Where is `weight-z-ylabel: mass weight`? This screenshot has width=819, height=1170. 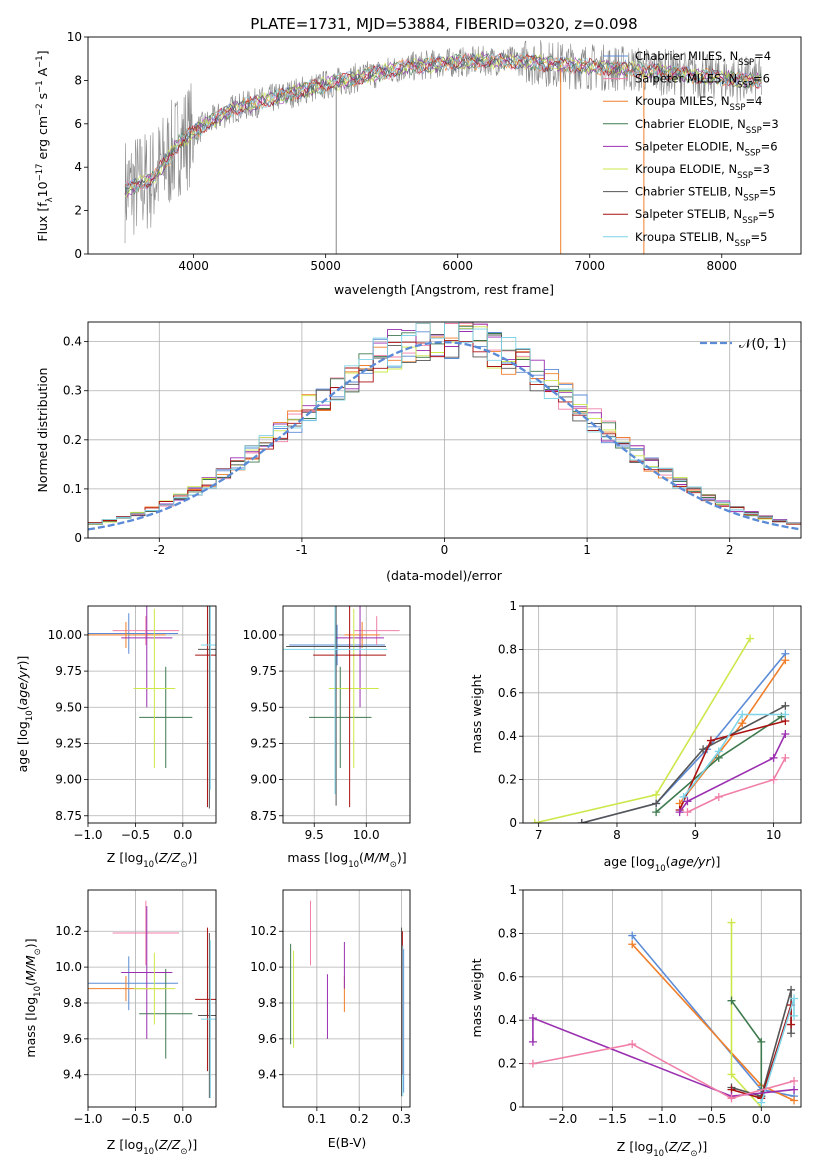 weight-z-ylabel: mass weight is located at coordinates (476, 997).